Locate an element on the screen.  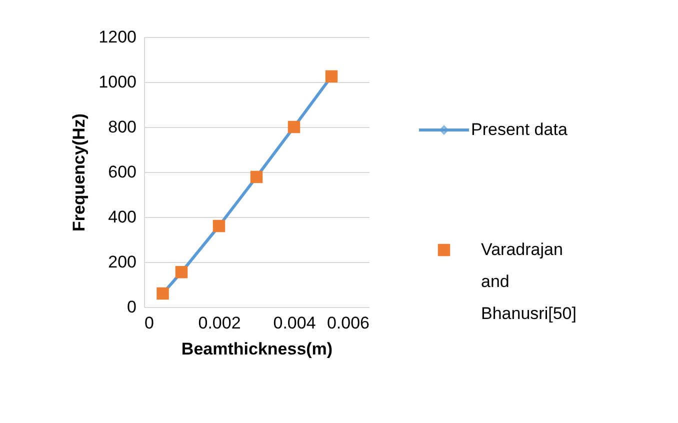
y-tick-label: 200 is located at coordinates (122, 262).